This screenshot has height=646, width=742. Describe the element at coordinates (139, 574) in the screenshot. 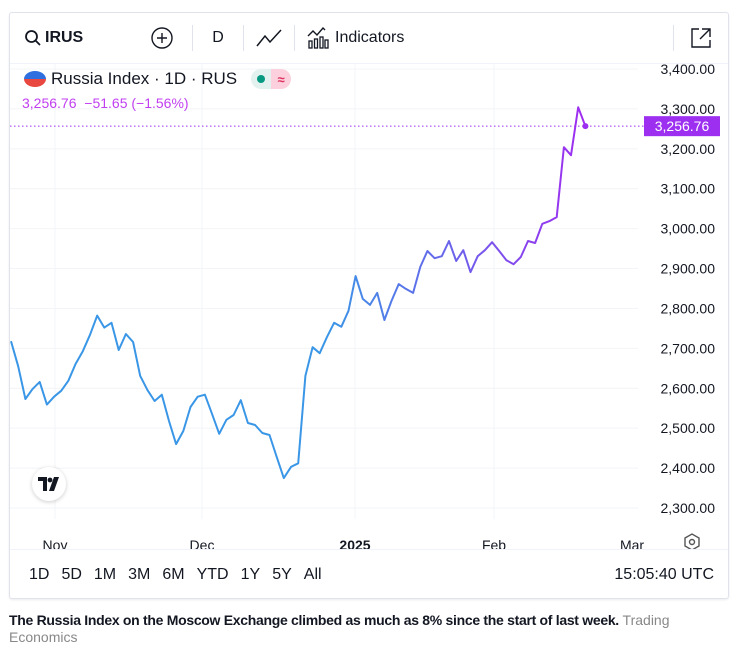

I see `range-button-3m: 3M` at that location.